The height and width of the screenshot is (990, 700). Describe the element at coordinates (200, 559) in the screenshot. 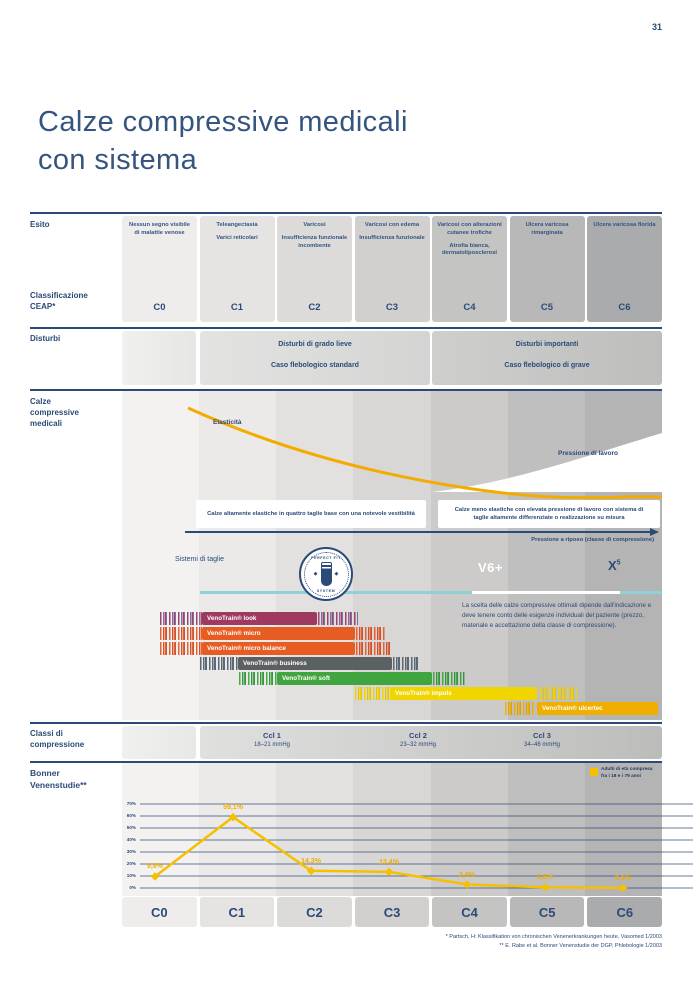

I see `size-systems-label: Sistemi di taglie` at that location.